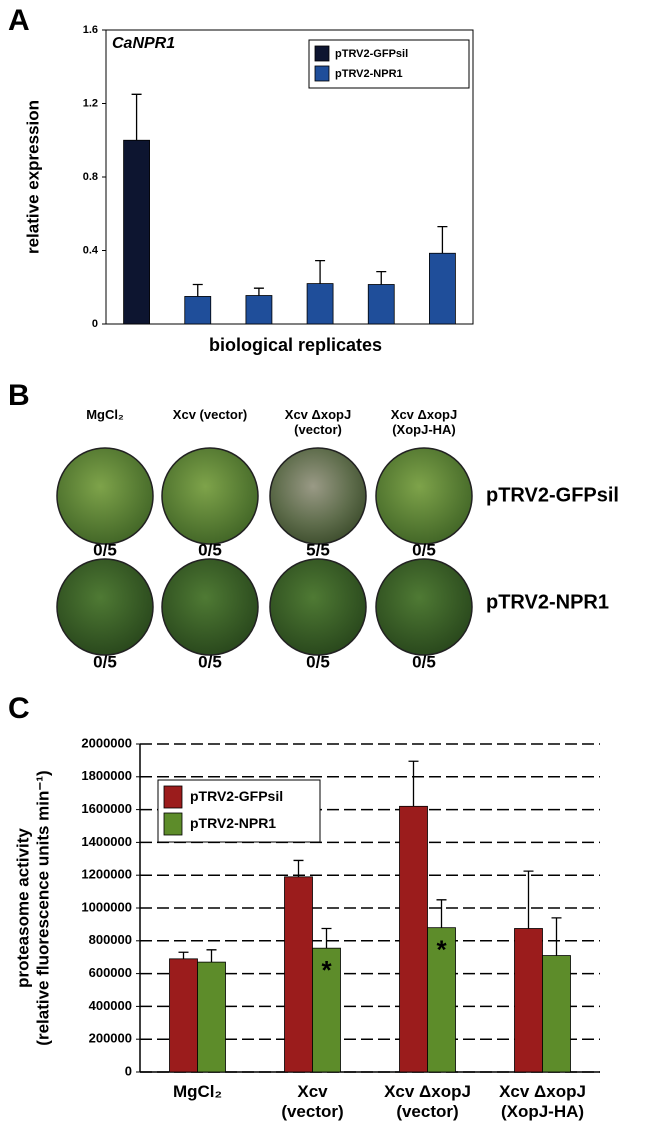  Describe the element at coordinates (90, 30) in the screenshot. I see `y-tick-label: 1.6` at that location.